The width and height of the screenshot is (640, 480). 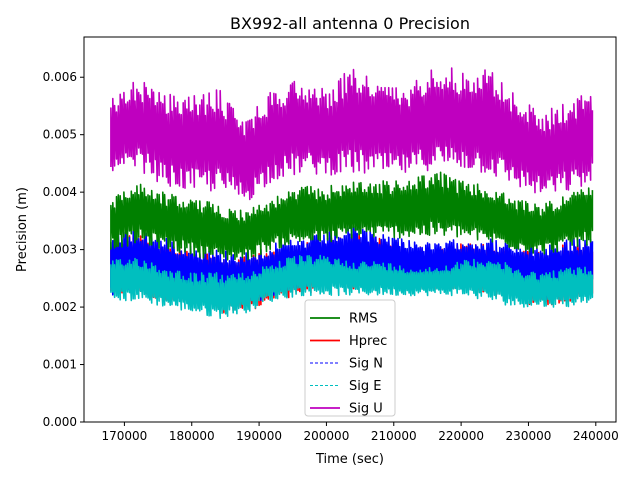 What do you see at coordinates (60, 77) in the screenshot?
I see `y-tick-label: 0.006` at bounding box center [60, 77].